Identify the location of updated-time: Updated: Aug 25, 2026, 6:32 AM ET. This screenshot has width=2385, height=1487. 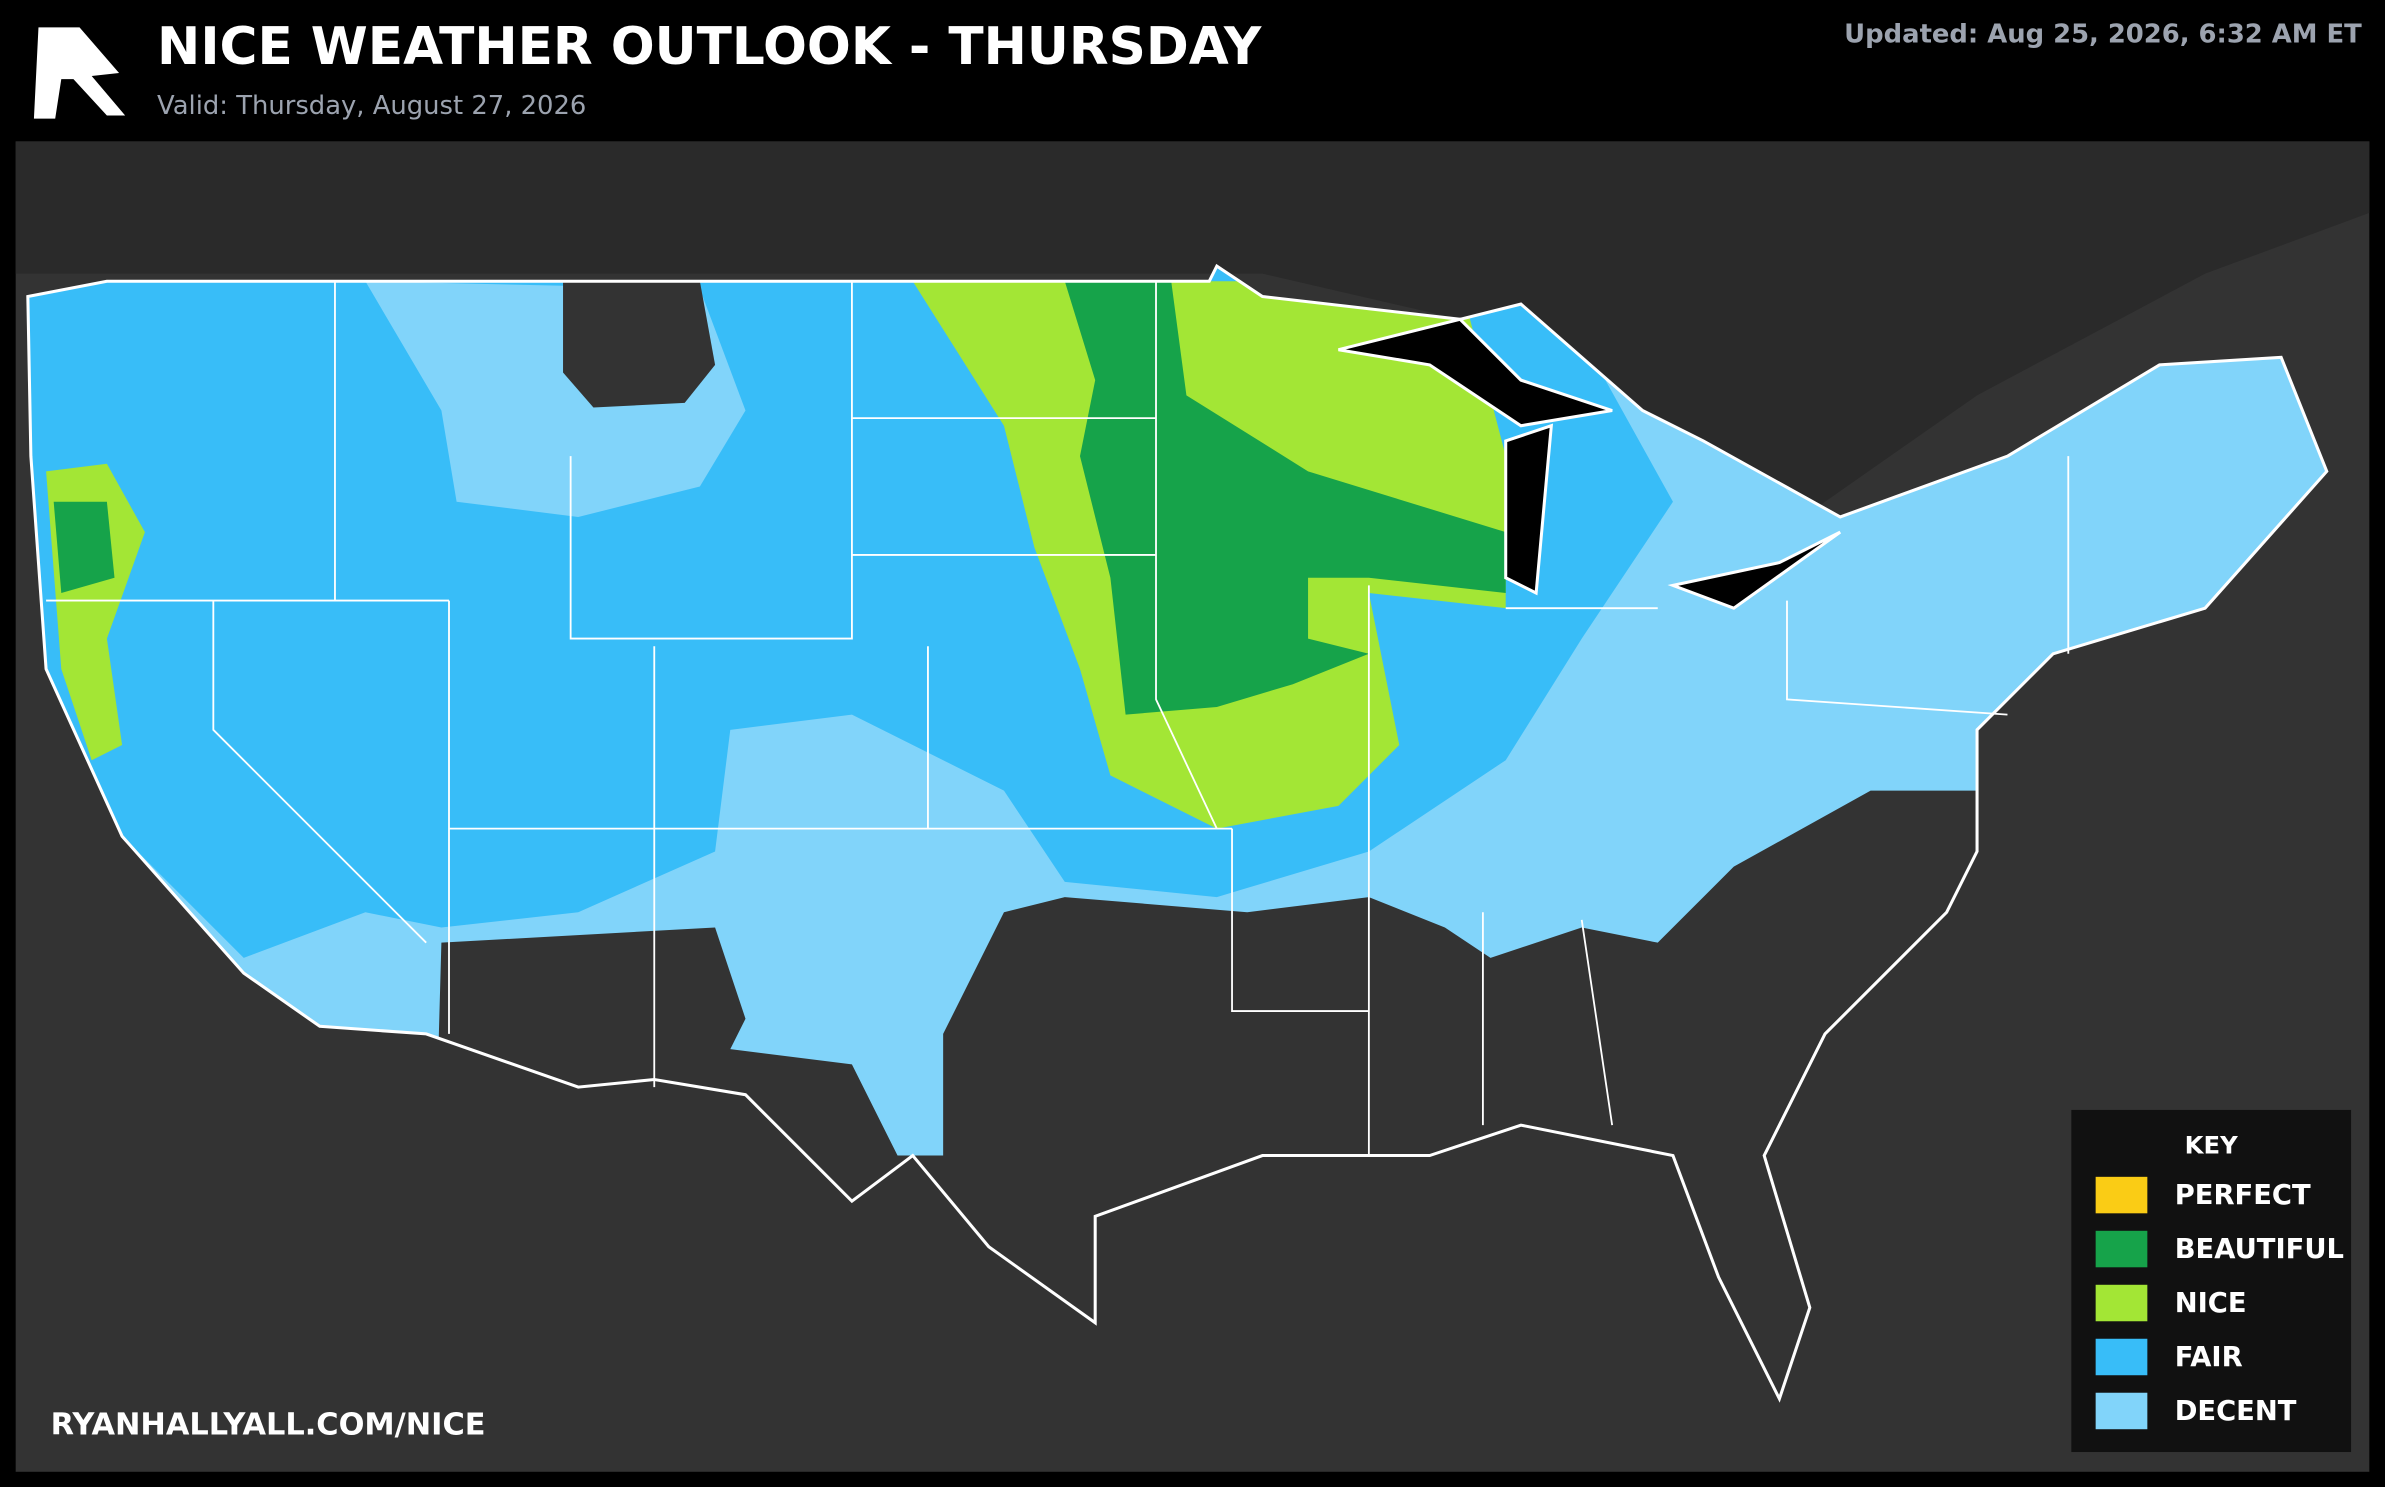
(2103, 34).